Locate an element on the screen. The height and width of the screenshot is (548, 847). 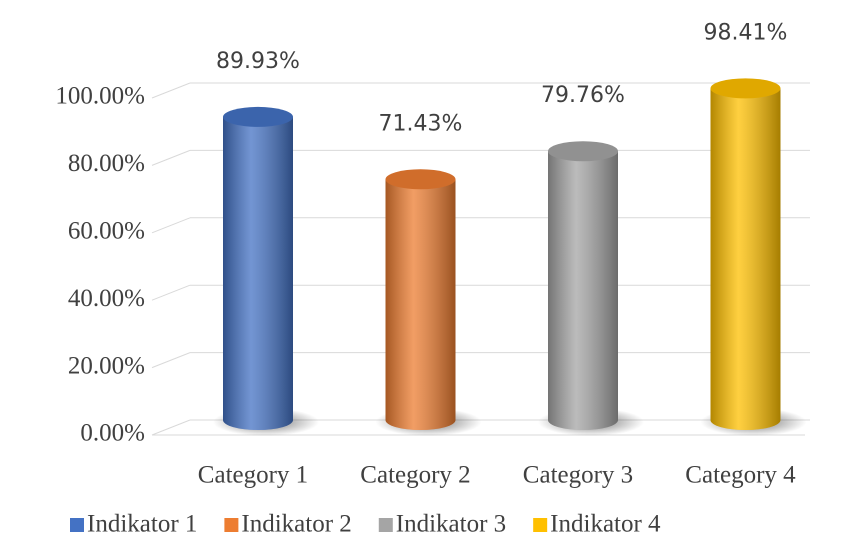
x-tick-label: Category 1 is located at coordinates (253, 475).